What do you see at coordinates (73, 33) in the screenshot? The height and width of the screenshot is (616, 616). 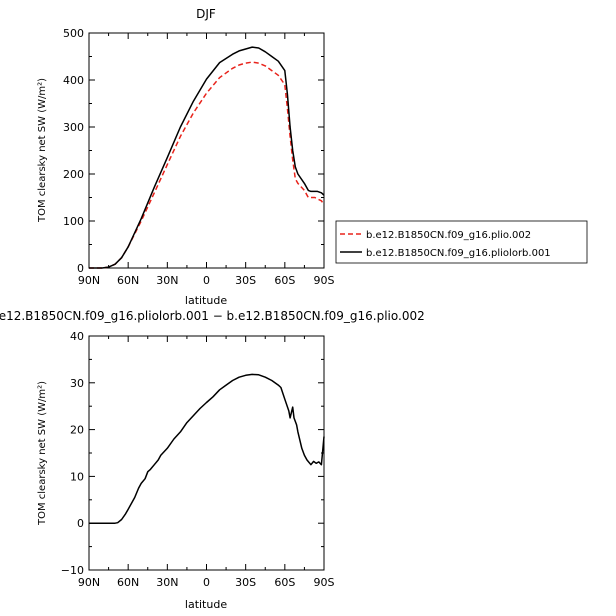 I see `y-tick-label: 500` at bounding box center [73, 33].